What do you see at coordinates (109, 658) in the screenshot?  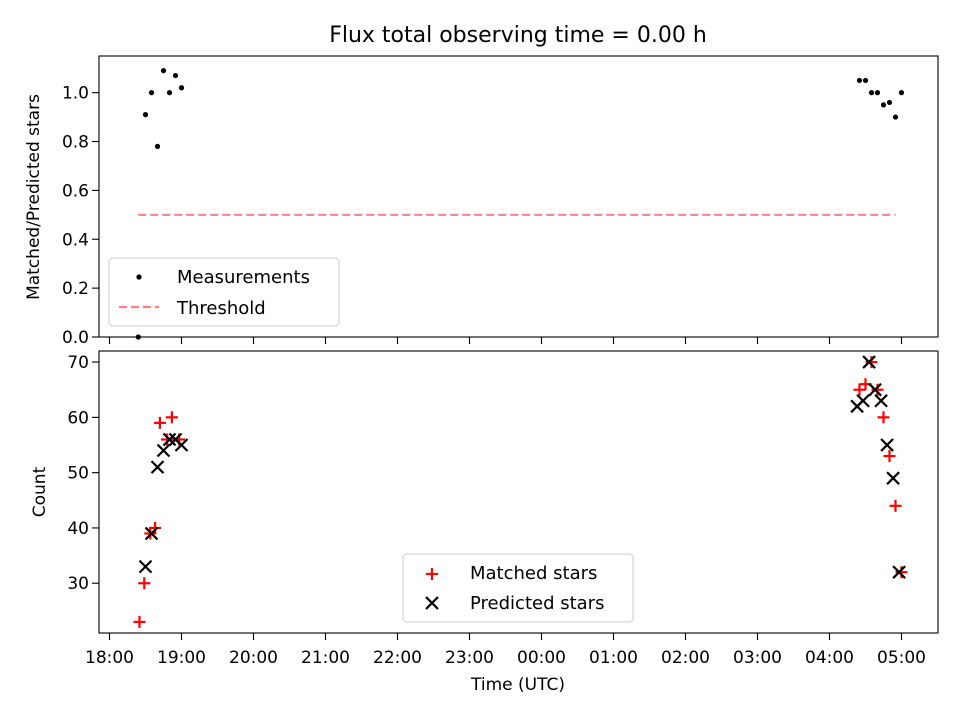 I see `x-tick-label: 18:00` at bounding box center [109, 658].